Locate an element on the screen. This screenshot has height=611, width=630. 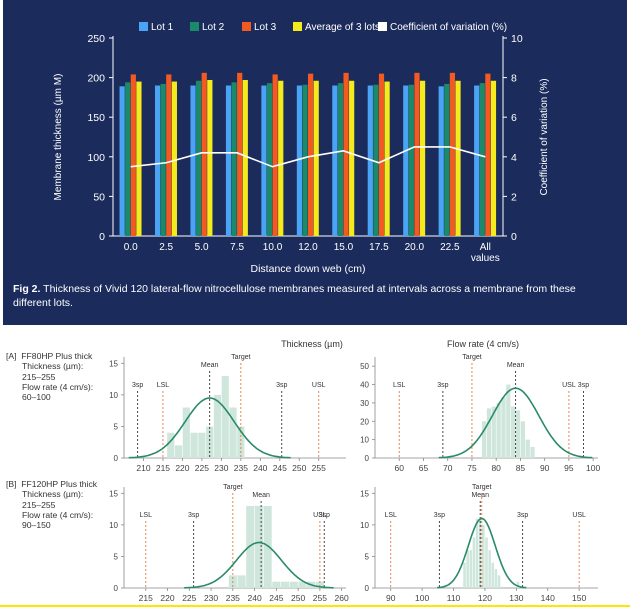
hist-x-tick-label: 75 is located at coordinates (472, 468).